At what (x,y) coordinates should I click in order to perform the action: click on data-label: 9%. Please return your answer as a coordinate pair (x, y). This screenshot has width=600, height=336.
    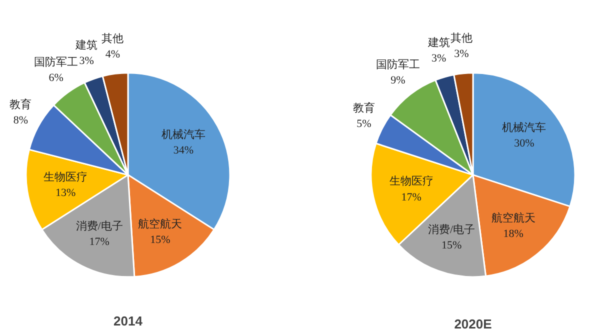
    Looking at the image, I should click on (398, 80).